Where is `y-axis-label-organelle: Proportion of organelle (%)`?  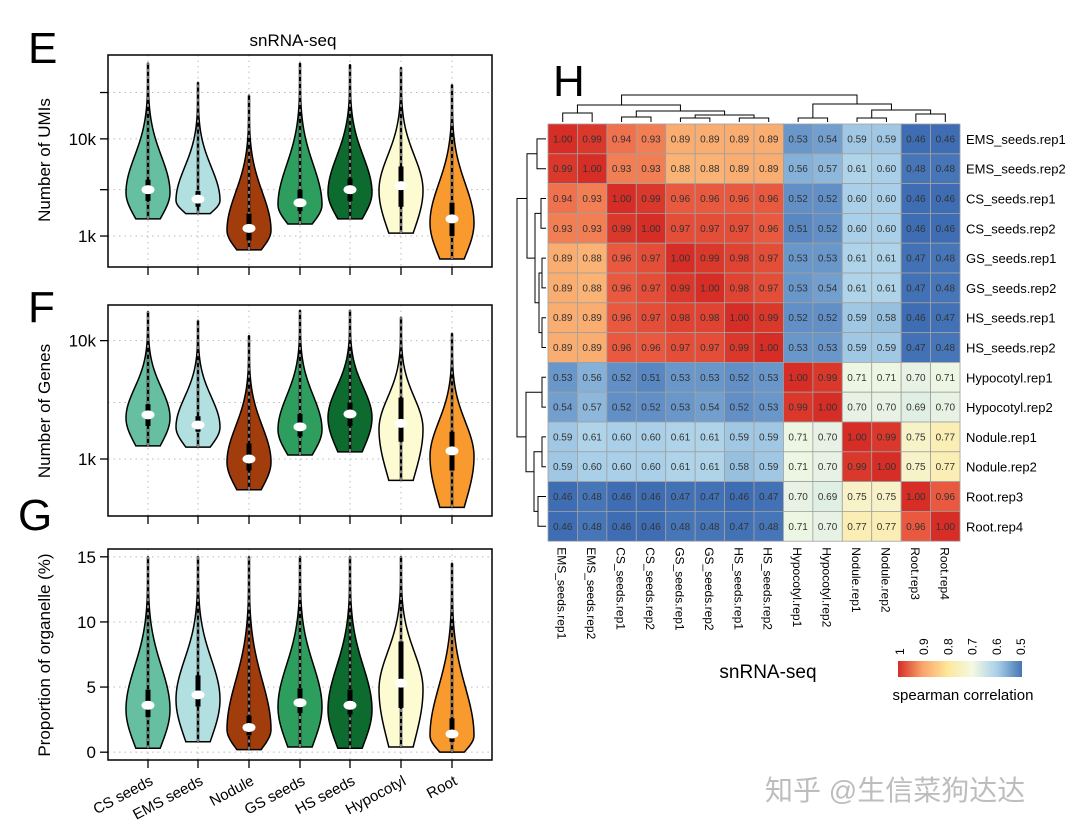
y-axis-label-organelle: Proportion of organelle (%) is located at coordinates (44, 654).